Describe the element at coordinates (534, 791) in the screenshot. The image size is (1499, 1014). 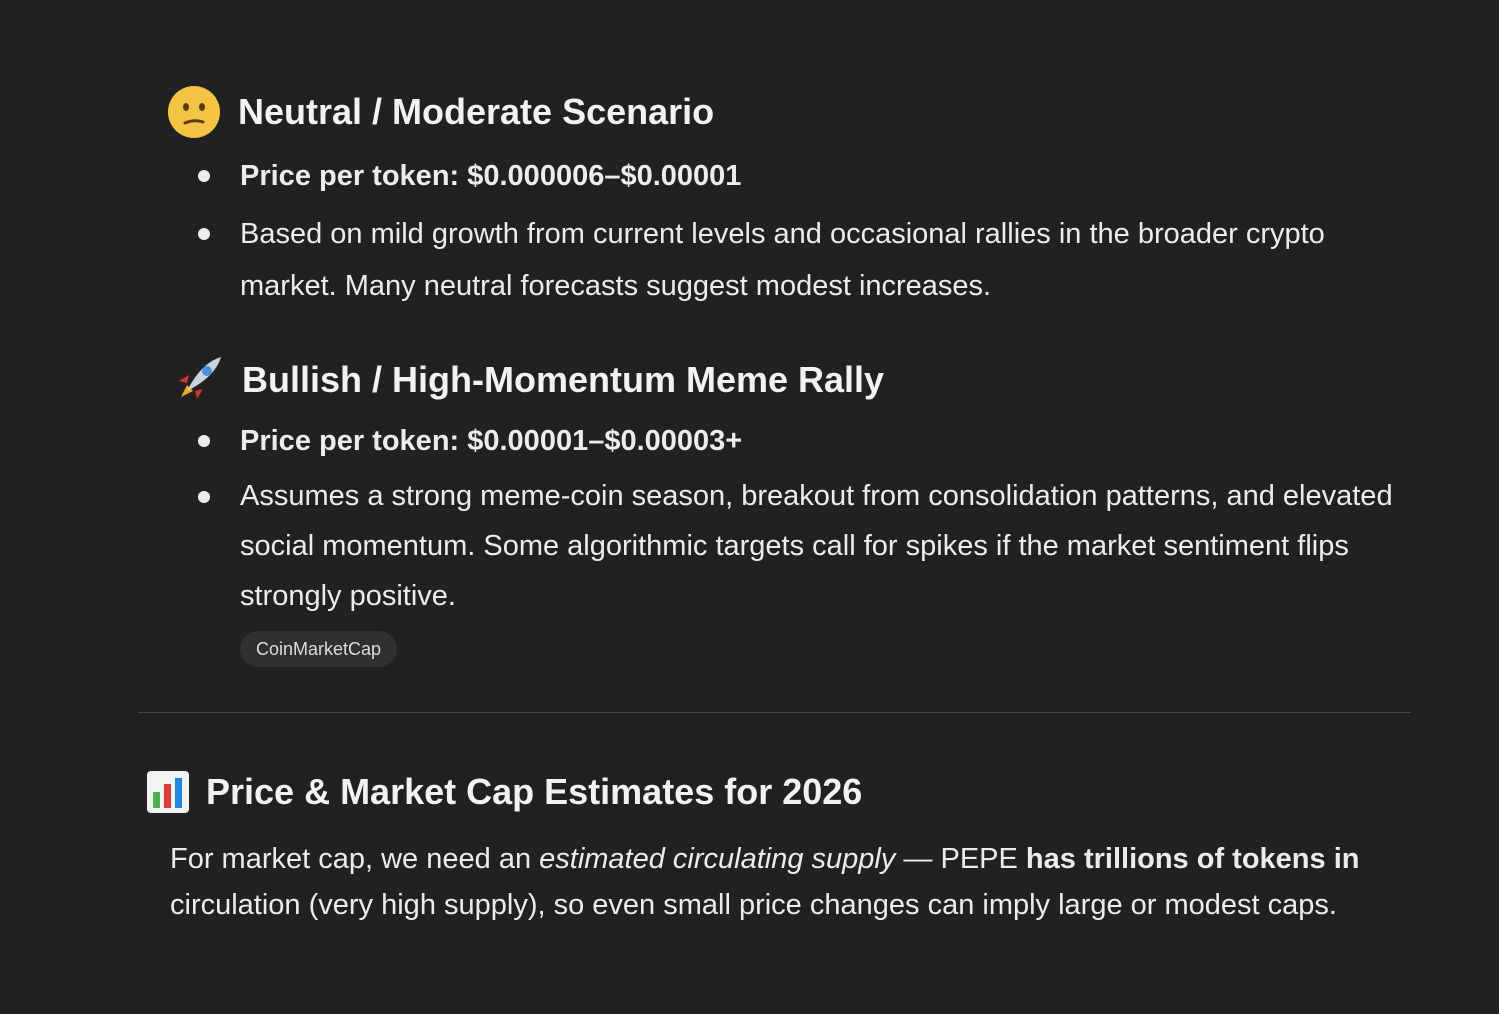
I see `heading-text: Price & Market Cap Estimates for 2026` at that location.